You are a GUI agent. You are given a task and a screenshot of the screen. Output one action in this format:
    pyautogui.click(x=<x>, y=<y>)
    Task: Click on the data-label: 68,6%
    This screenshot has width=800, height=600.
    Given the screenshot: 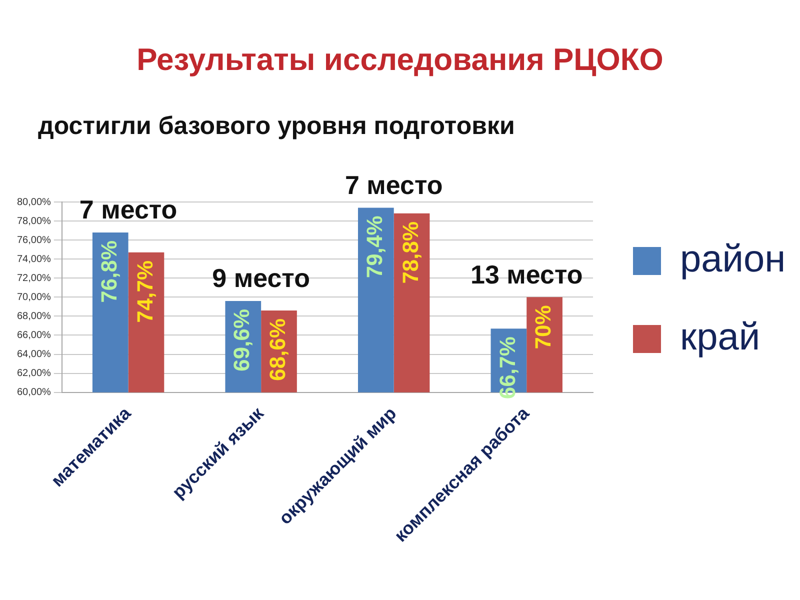 What is the action you would take?
    pyautogui.click(x=277, y=349)
    